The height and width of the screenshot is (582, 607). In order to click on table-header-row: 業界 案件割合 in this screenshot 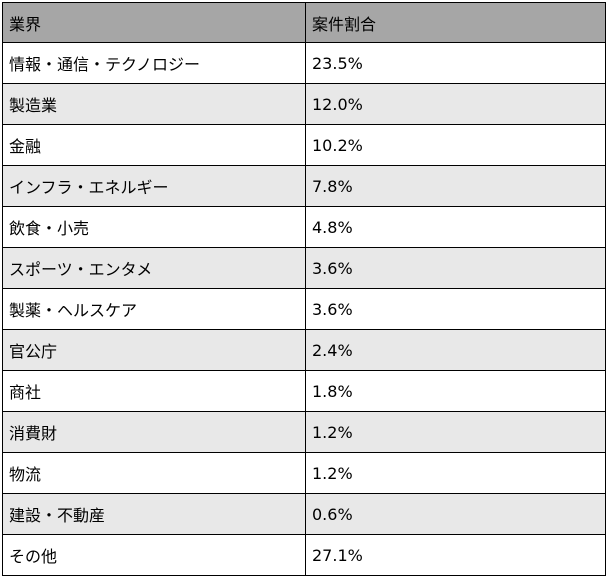, I will do `click(304, 22)`.